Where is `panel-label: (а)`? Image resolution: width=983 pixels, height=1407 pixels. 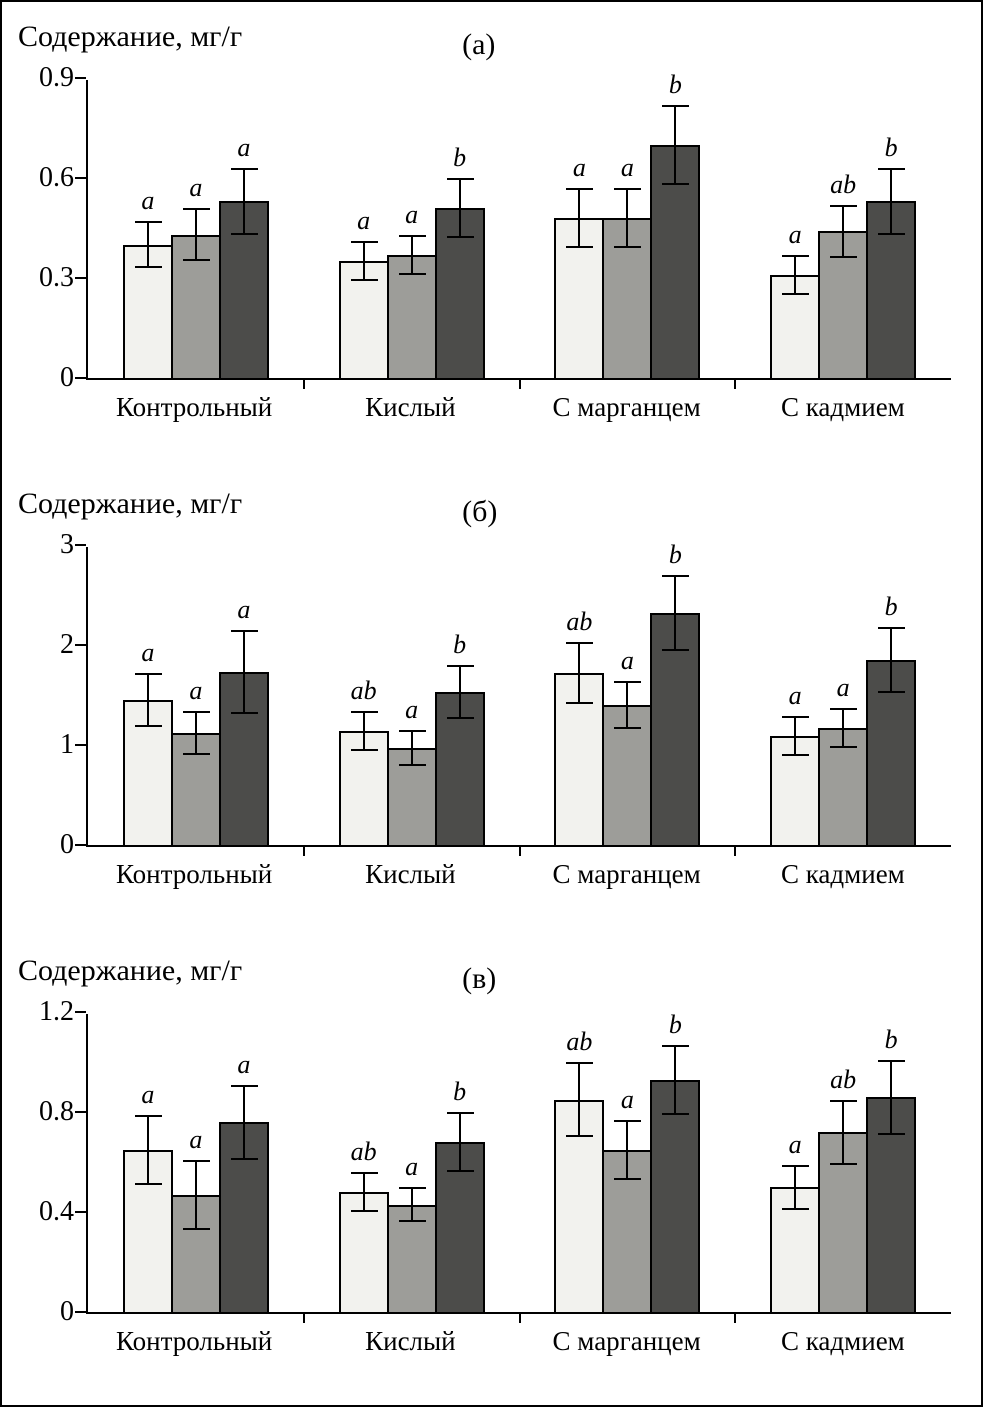
panel-label: (а) is located at coordinates (479, 44).